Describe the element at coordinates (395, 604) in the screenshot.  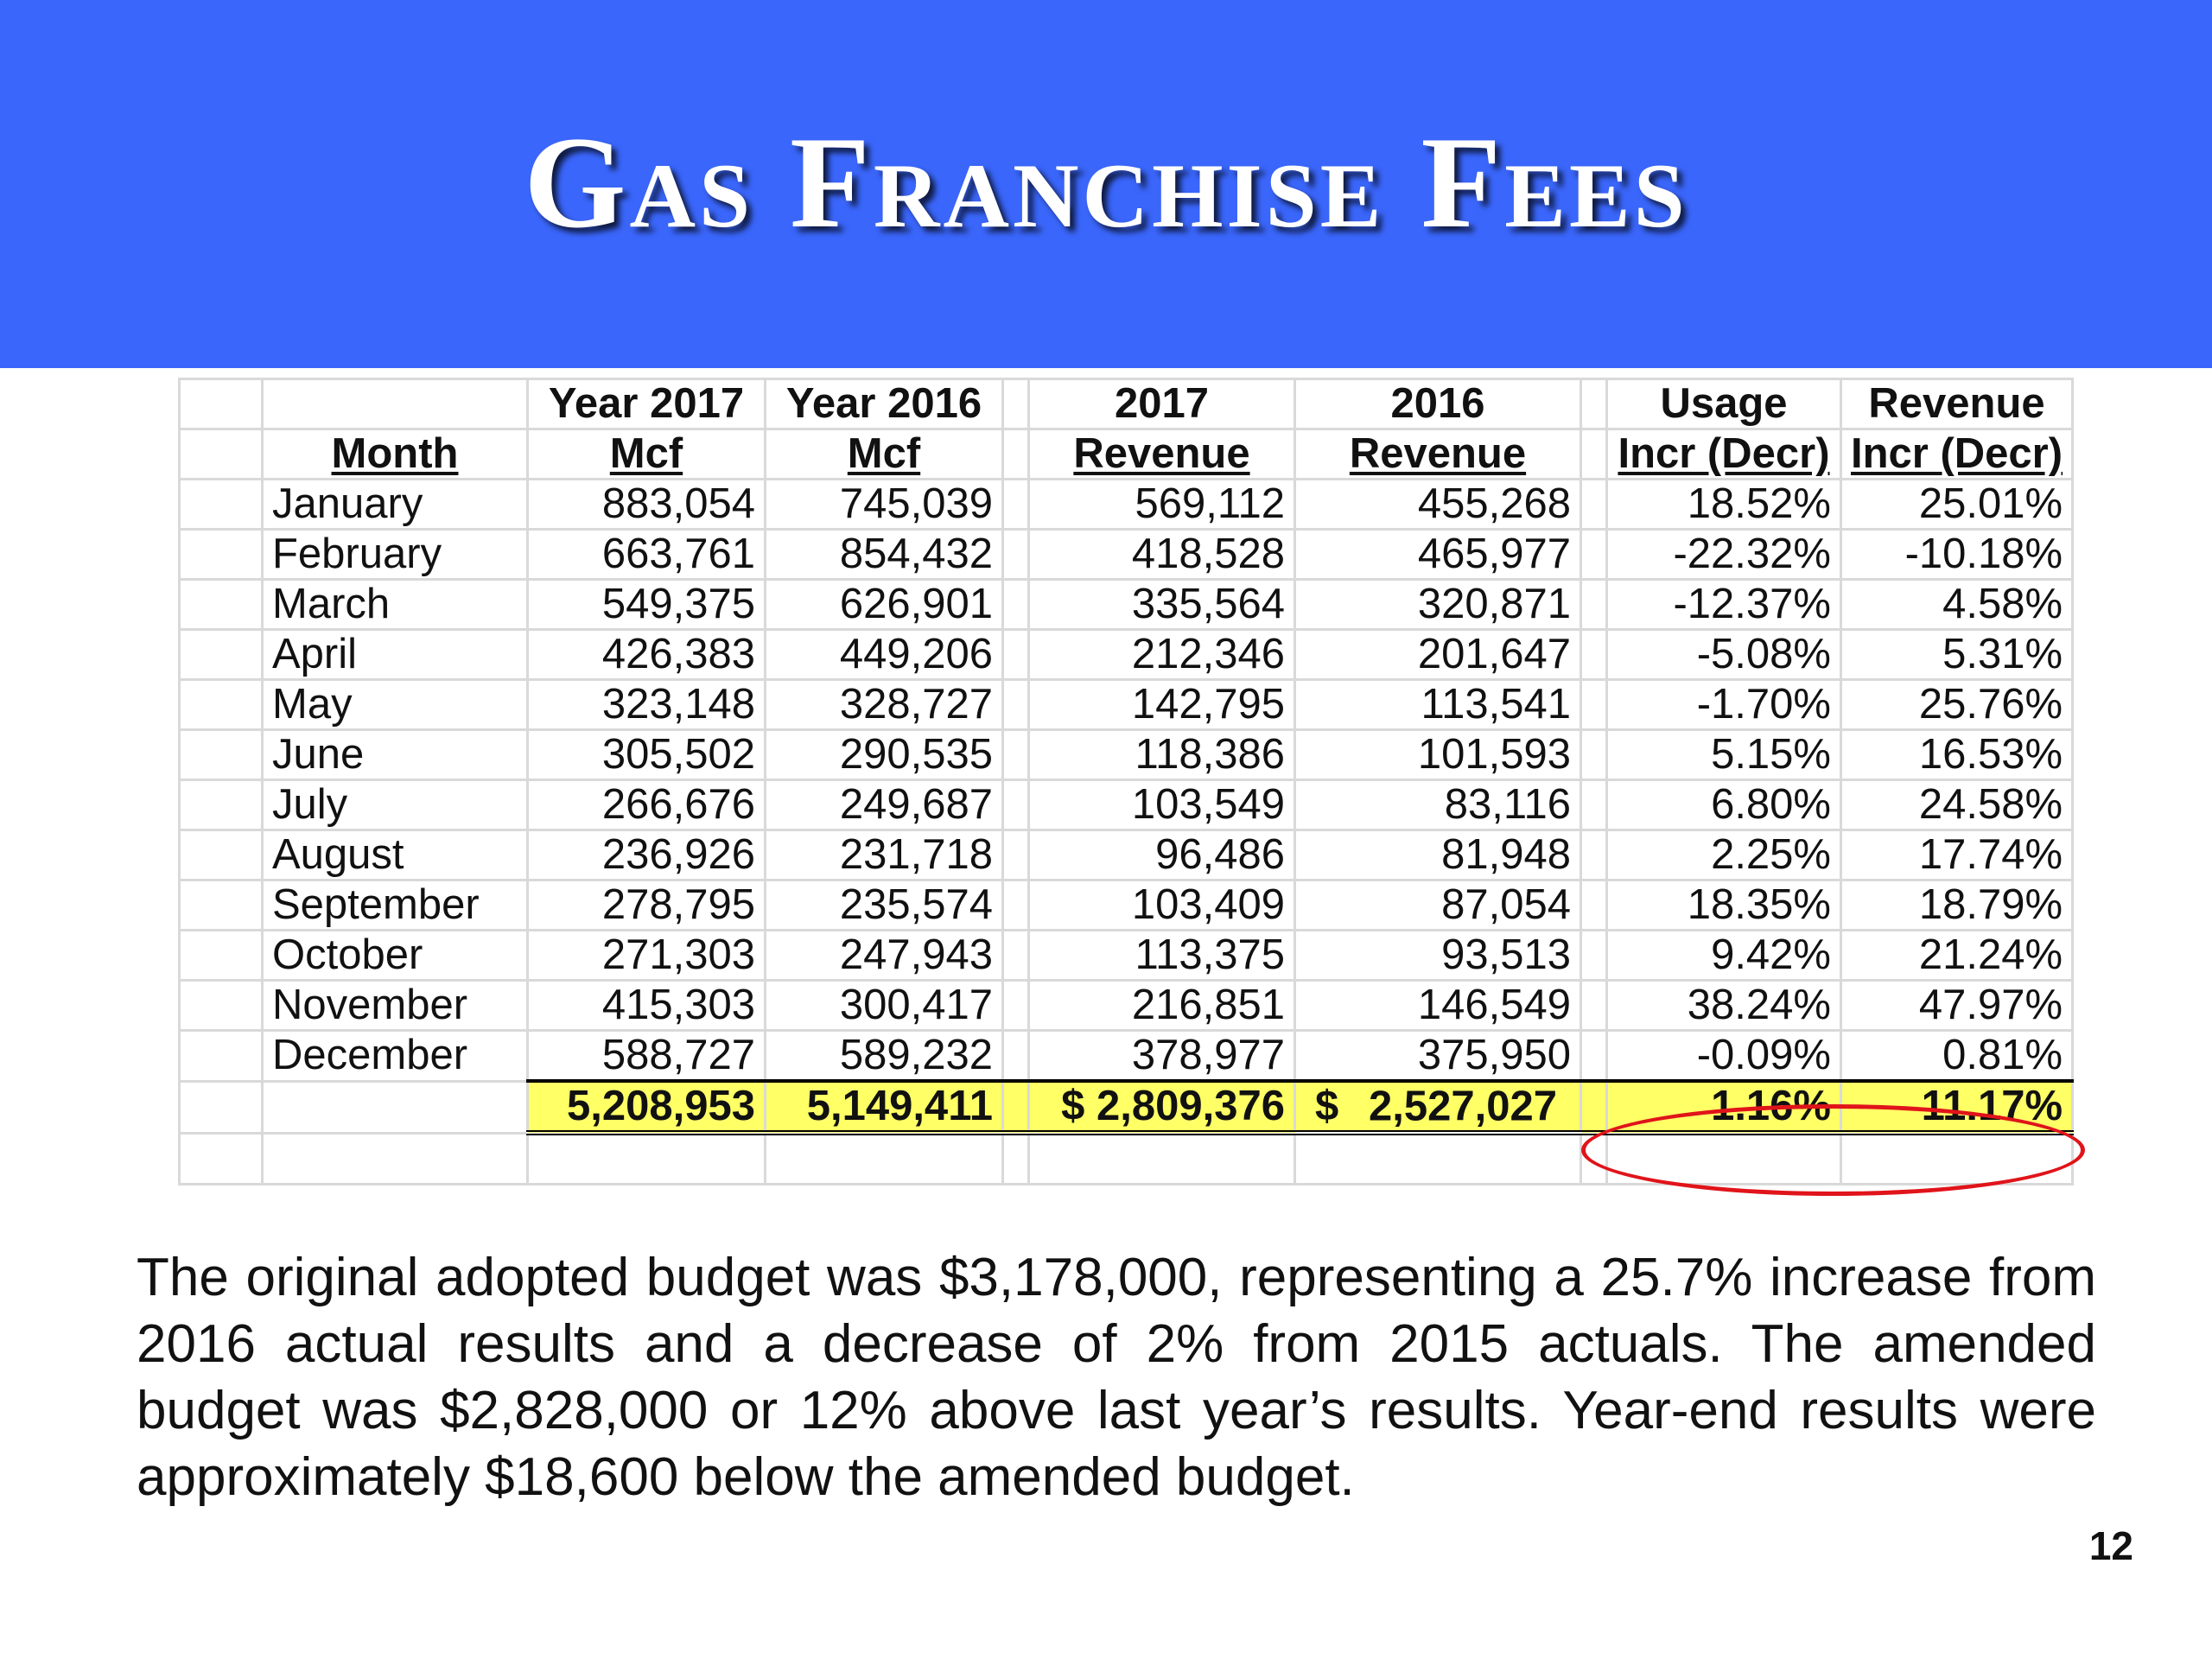
I see `month-cell: March` at that location.